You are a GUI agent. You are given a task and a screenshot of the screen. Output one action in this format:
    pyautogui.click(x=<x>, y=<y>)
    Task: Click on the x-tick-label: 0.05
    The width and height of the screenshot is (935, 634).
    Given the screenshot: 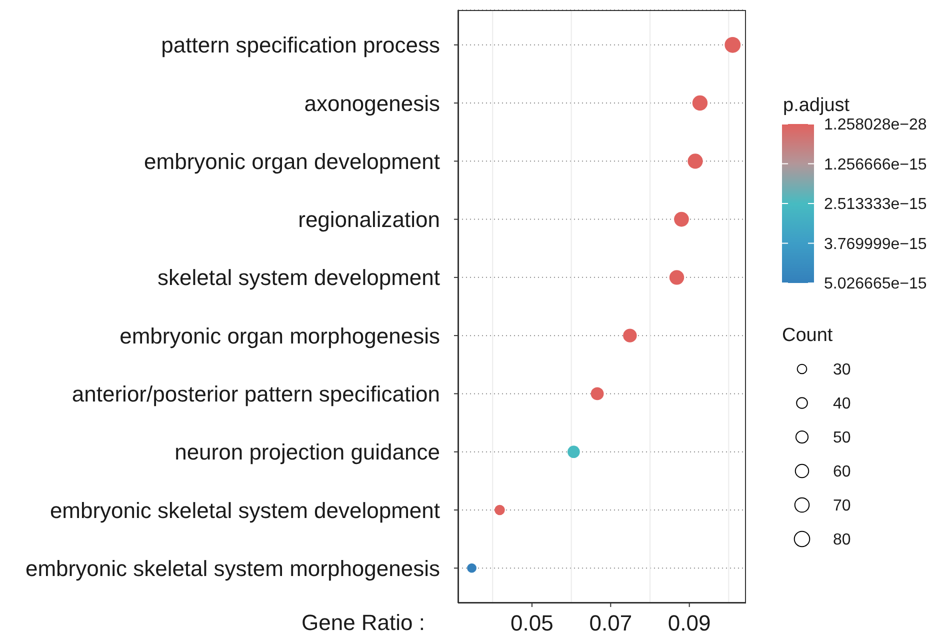 What is the action you would take?
    pyautogui.click(x=532, y=622)
    